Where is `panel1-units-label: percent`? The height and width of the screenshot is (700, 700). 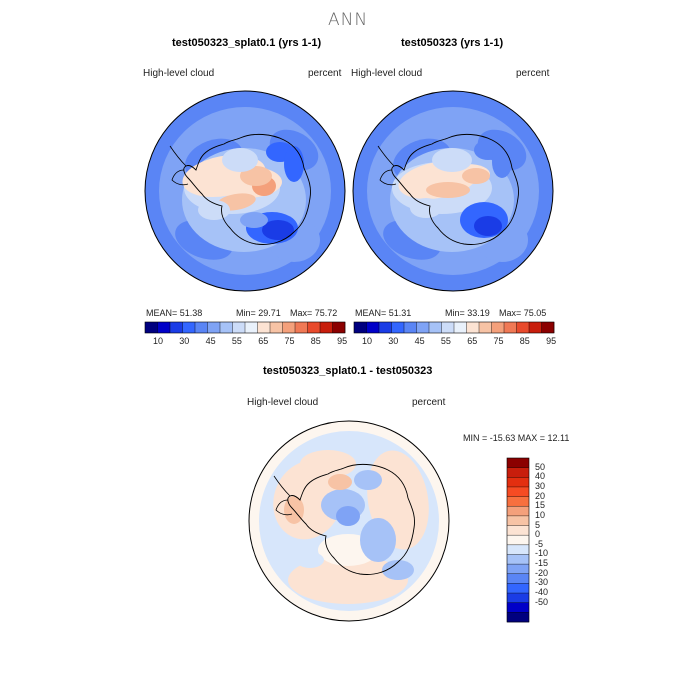
panel1-units-label: percent is located at coordinates (325, 73).